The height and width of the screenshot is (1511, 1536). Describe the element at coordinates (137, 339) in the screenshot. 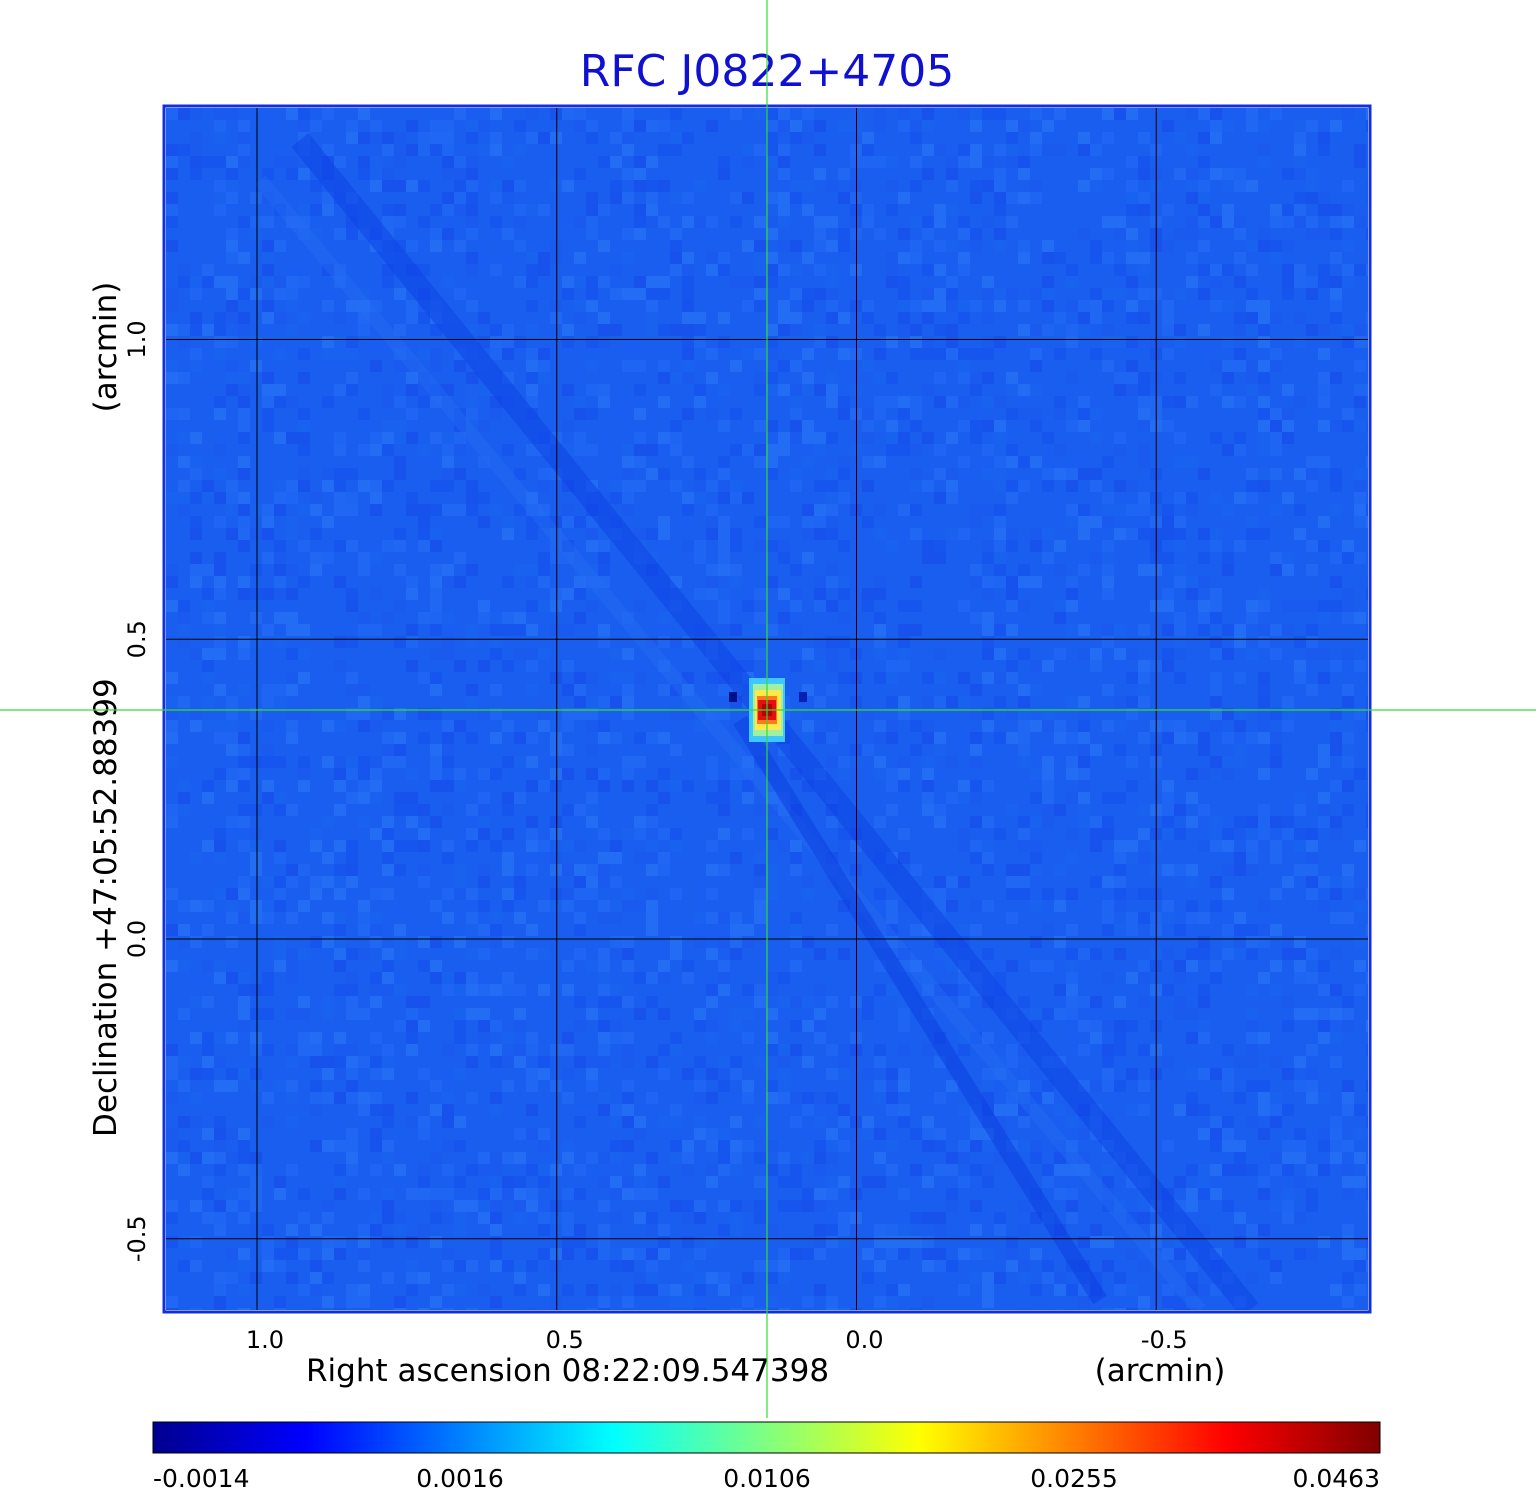

I see `y-tick-label: 1.0` at that location.